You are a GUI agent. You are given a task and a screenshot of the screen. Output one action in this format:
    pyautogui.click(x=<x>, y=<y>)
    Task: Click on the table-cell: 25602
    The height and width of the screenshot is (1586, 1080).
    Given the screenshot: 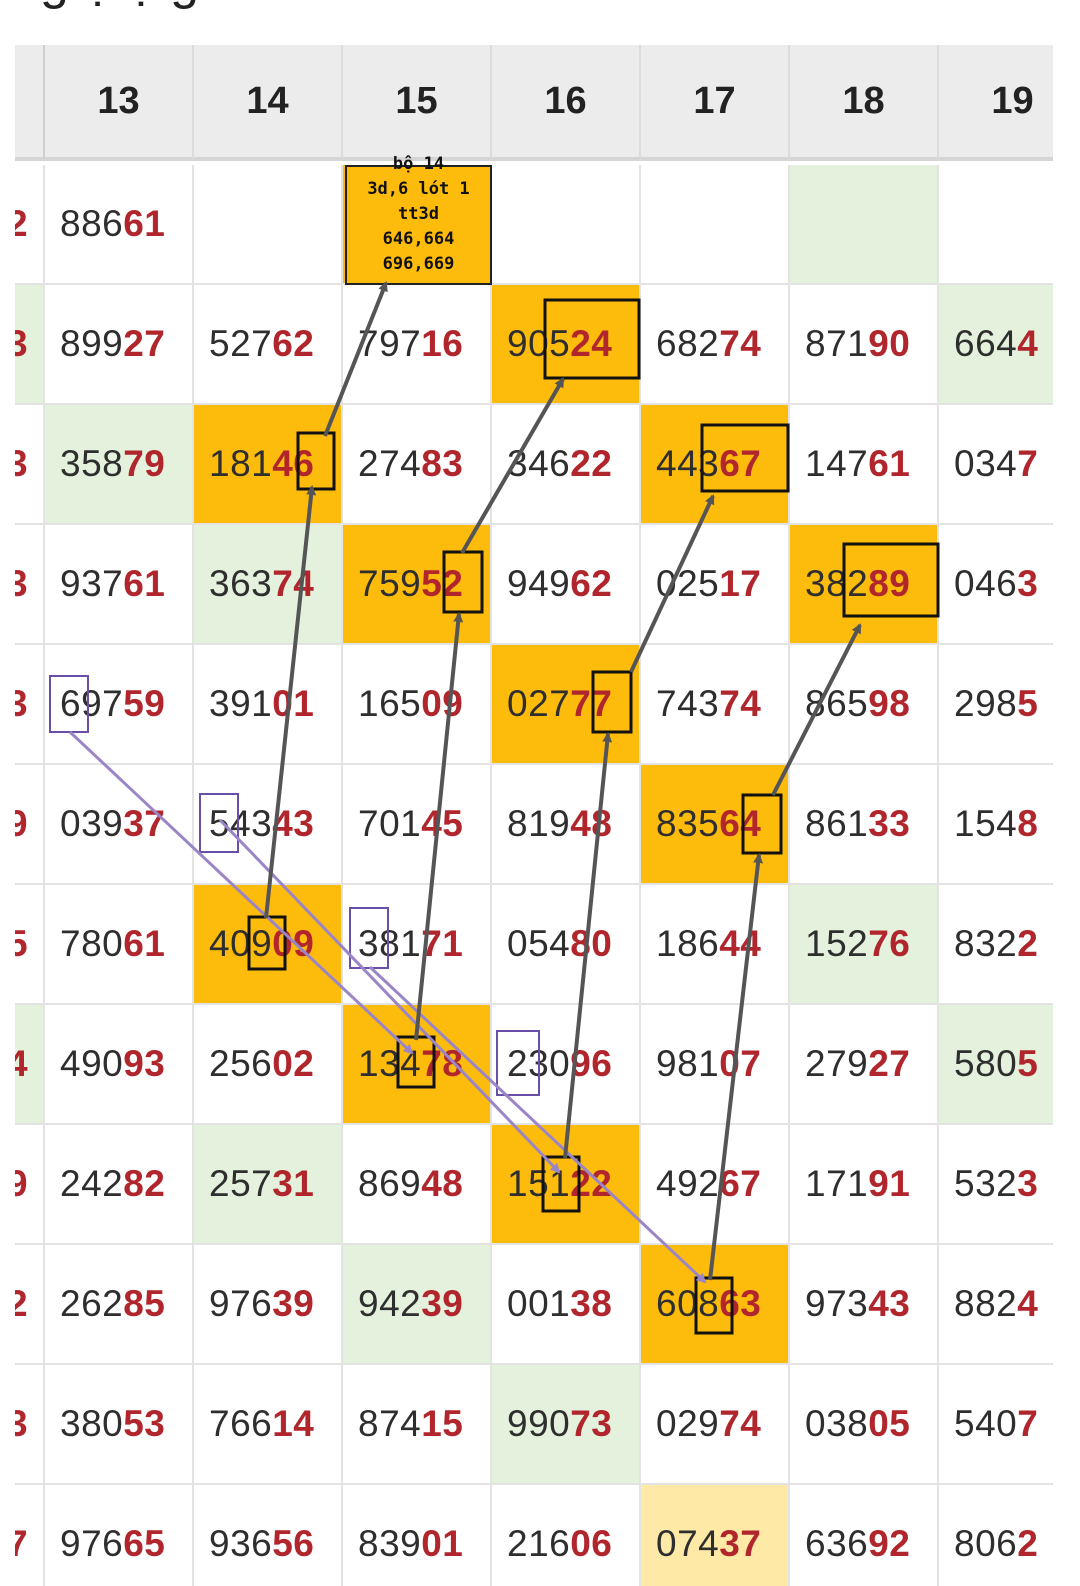 What is the action you would take?
    pyautogui.click(x=268, y=1065)
    